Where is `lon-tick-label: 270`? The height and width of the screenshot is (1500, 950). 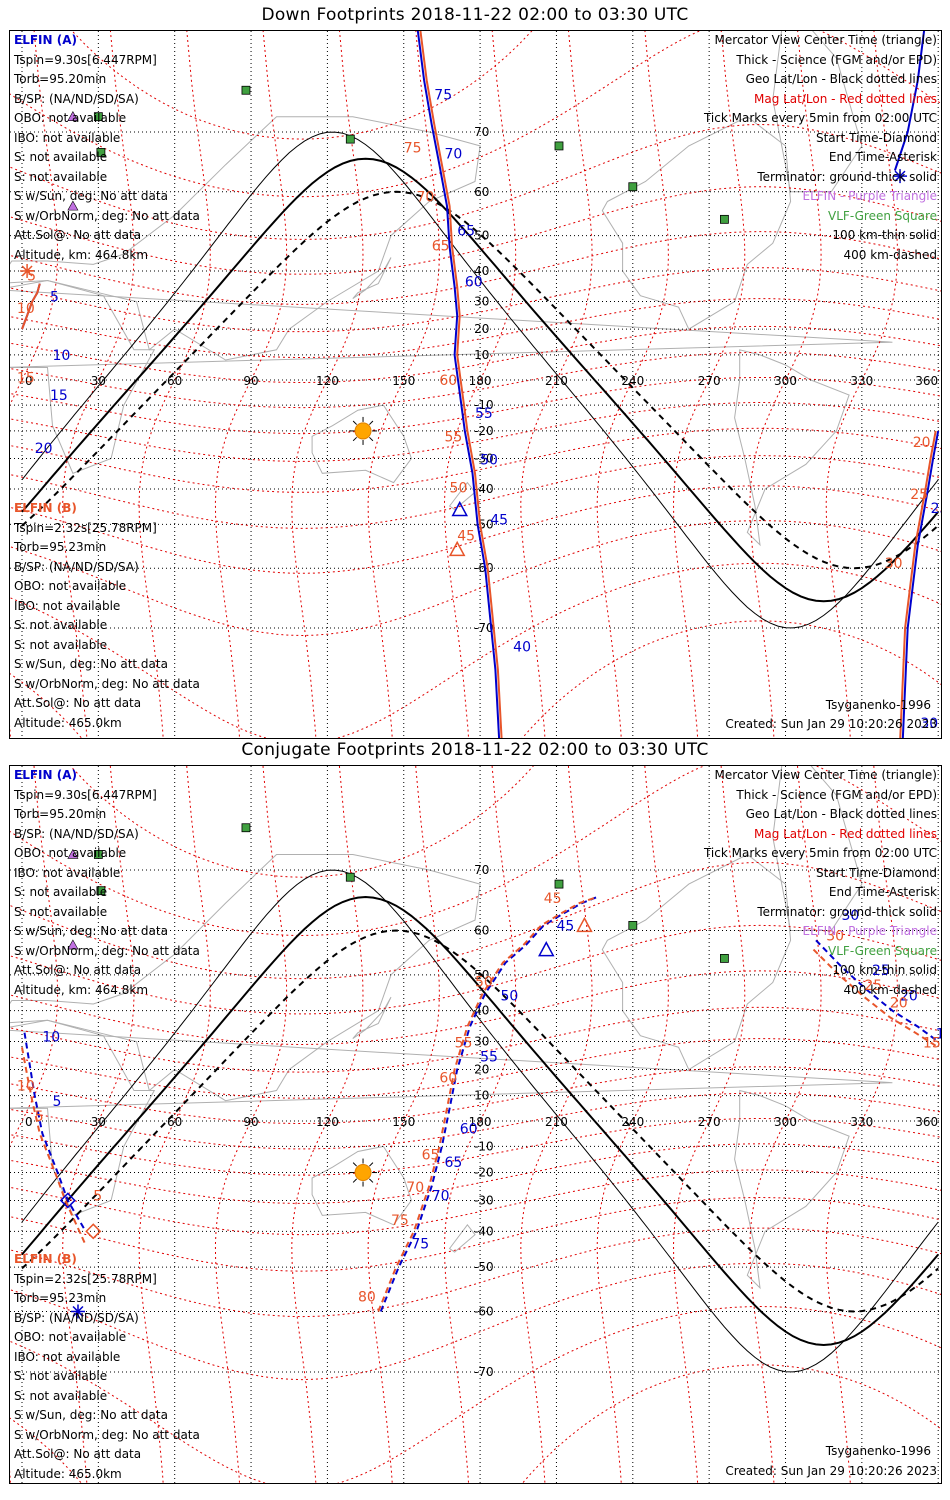
lon-tick-label: 270 is located at coordinates (709, 1122).